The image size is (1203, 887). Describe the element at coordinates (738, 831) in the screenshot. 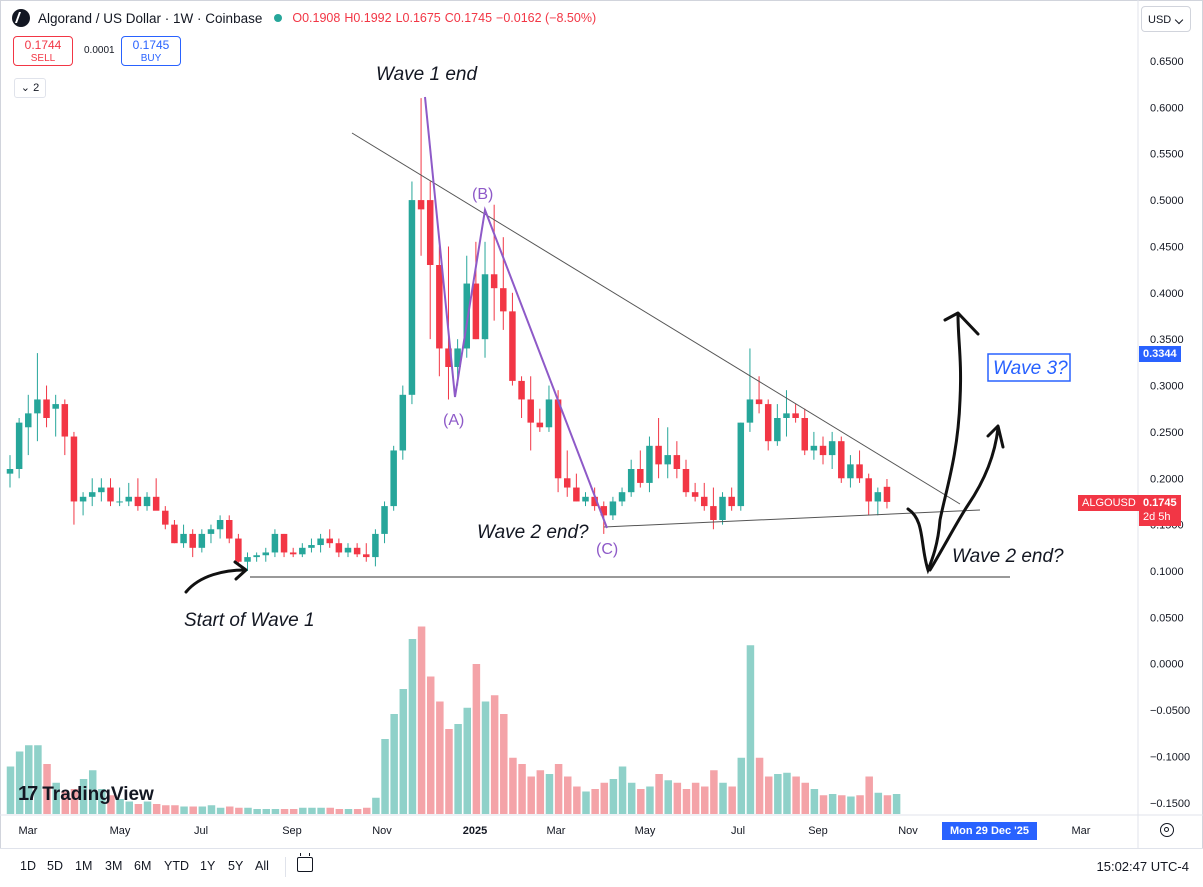

I see `time-tick-label: Jul` at that location.